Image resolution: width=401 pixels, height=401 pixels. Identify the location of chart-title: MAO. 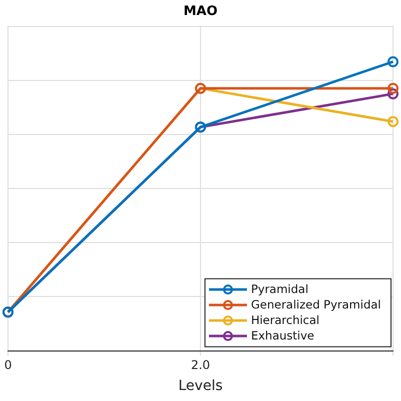
(200, 12).